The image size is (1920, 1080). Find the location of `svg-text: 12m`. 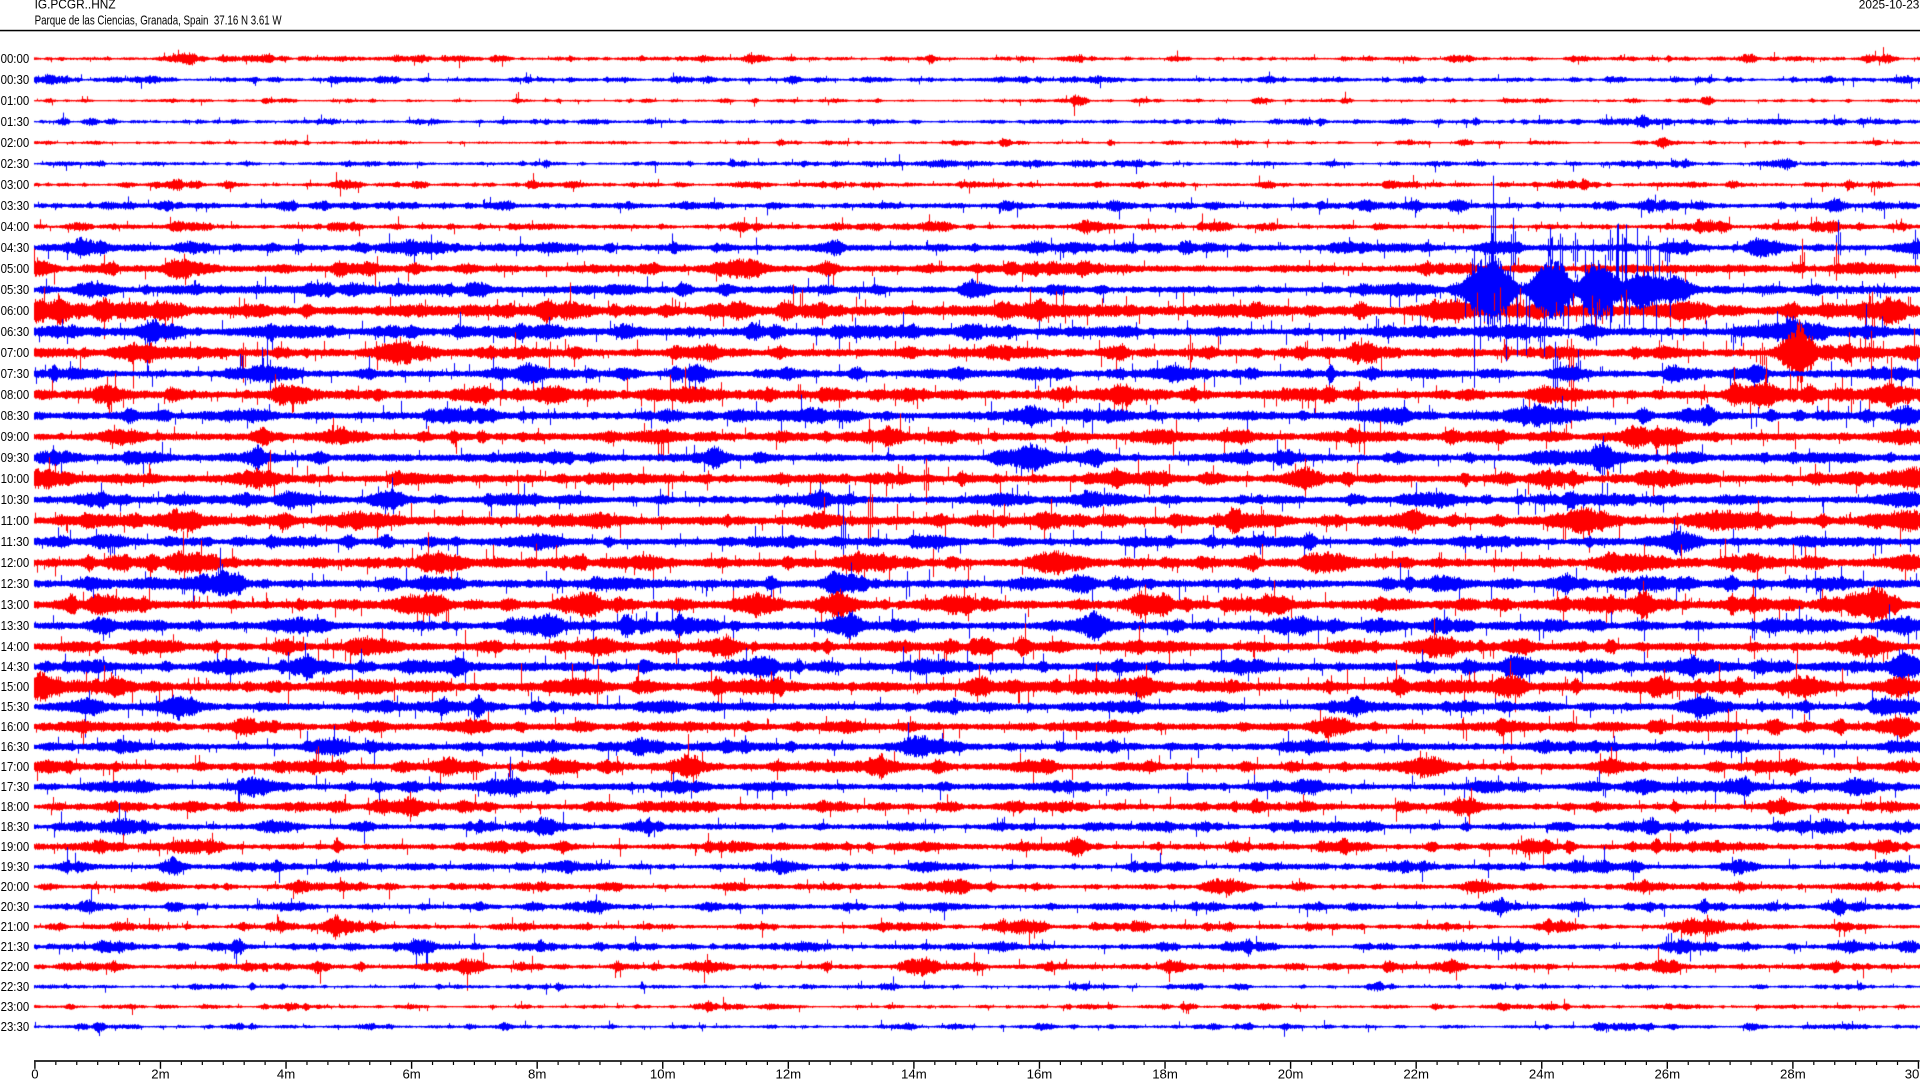

svg-text: 12m is located at coordinates (788, 1073).